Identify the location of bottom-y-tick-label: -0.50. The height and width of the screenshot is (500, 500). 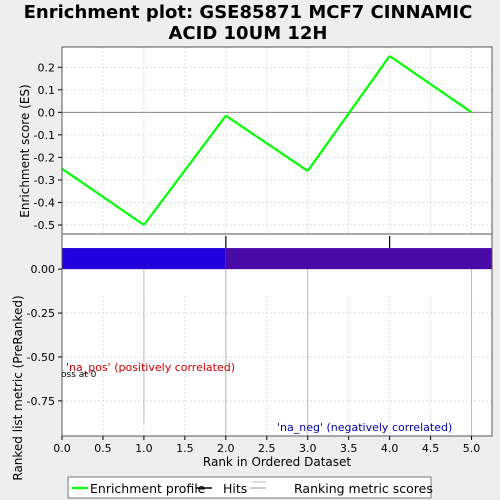
(41, 357).